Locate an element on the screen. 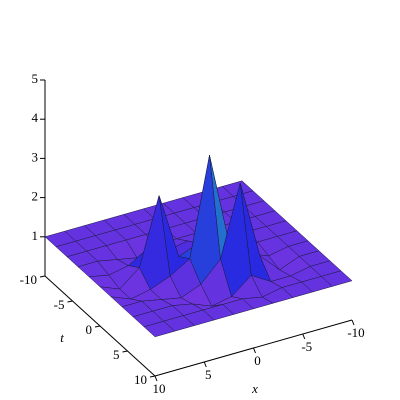 The image size is (400, 400). x-tick-label: 0 is located at coordinates (257, 360).